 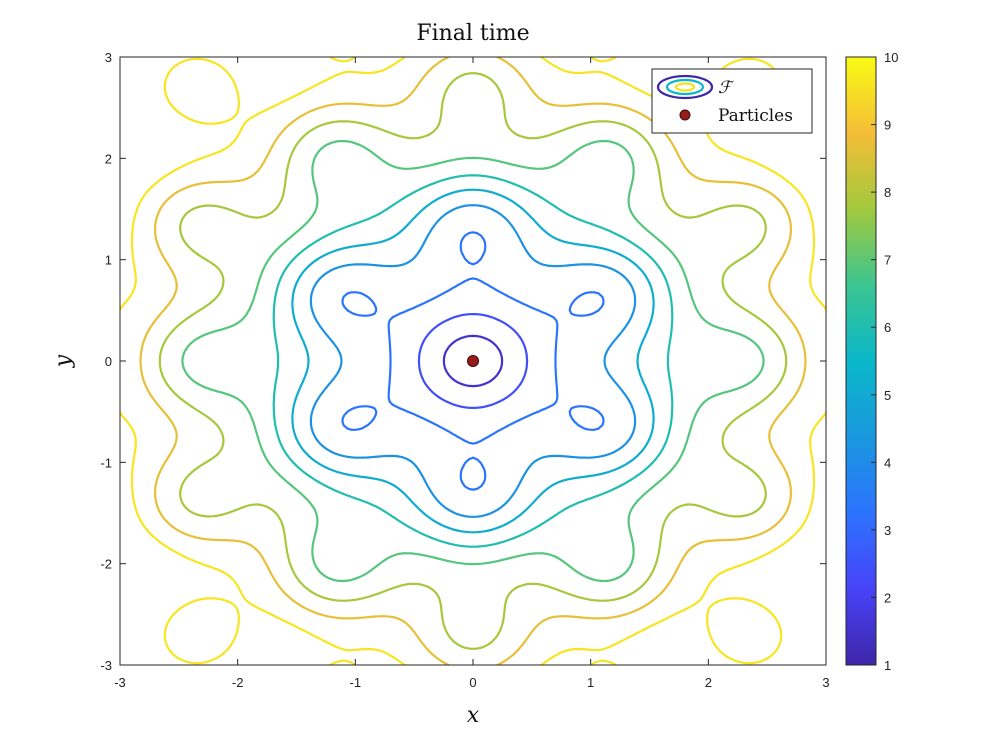 What do you see at coordinates (590, 682) in the screenshot?
I see `x-tick-label: 1` at bounding box center [590, 682].